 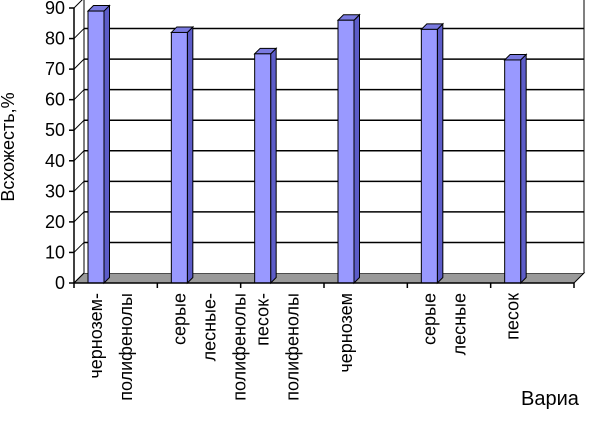 What do you see at coordinates (55, 69) in the screenshot?
I see `y-tick-label: 70` at bounding box center [55, 69].